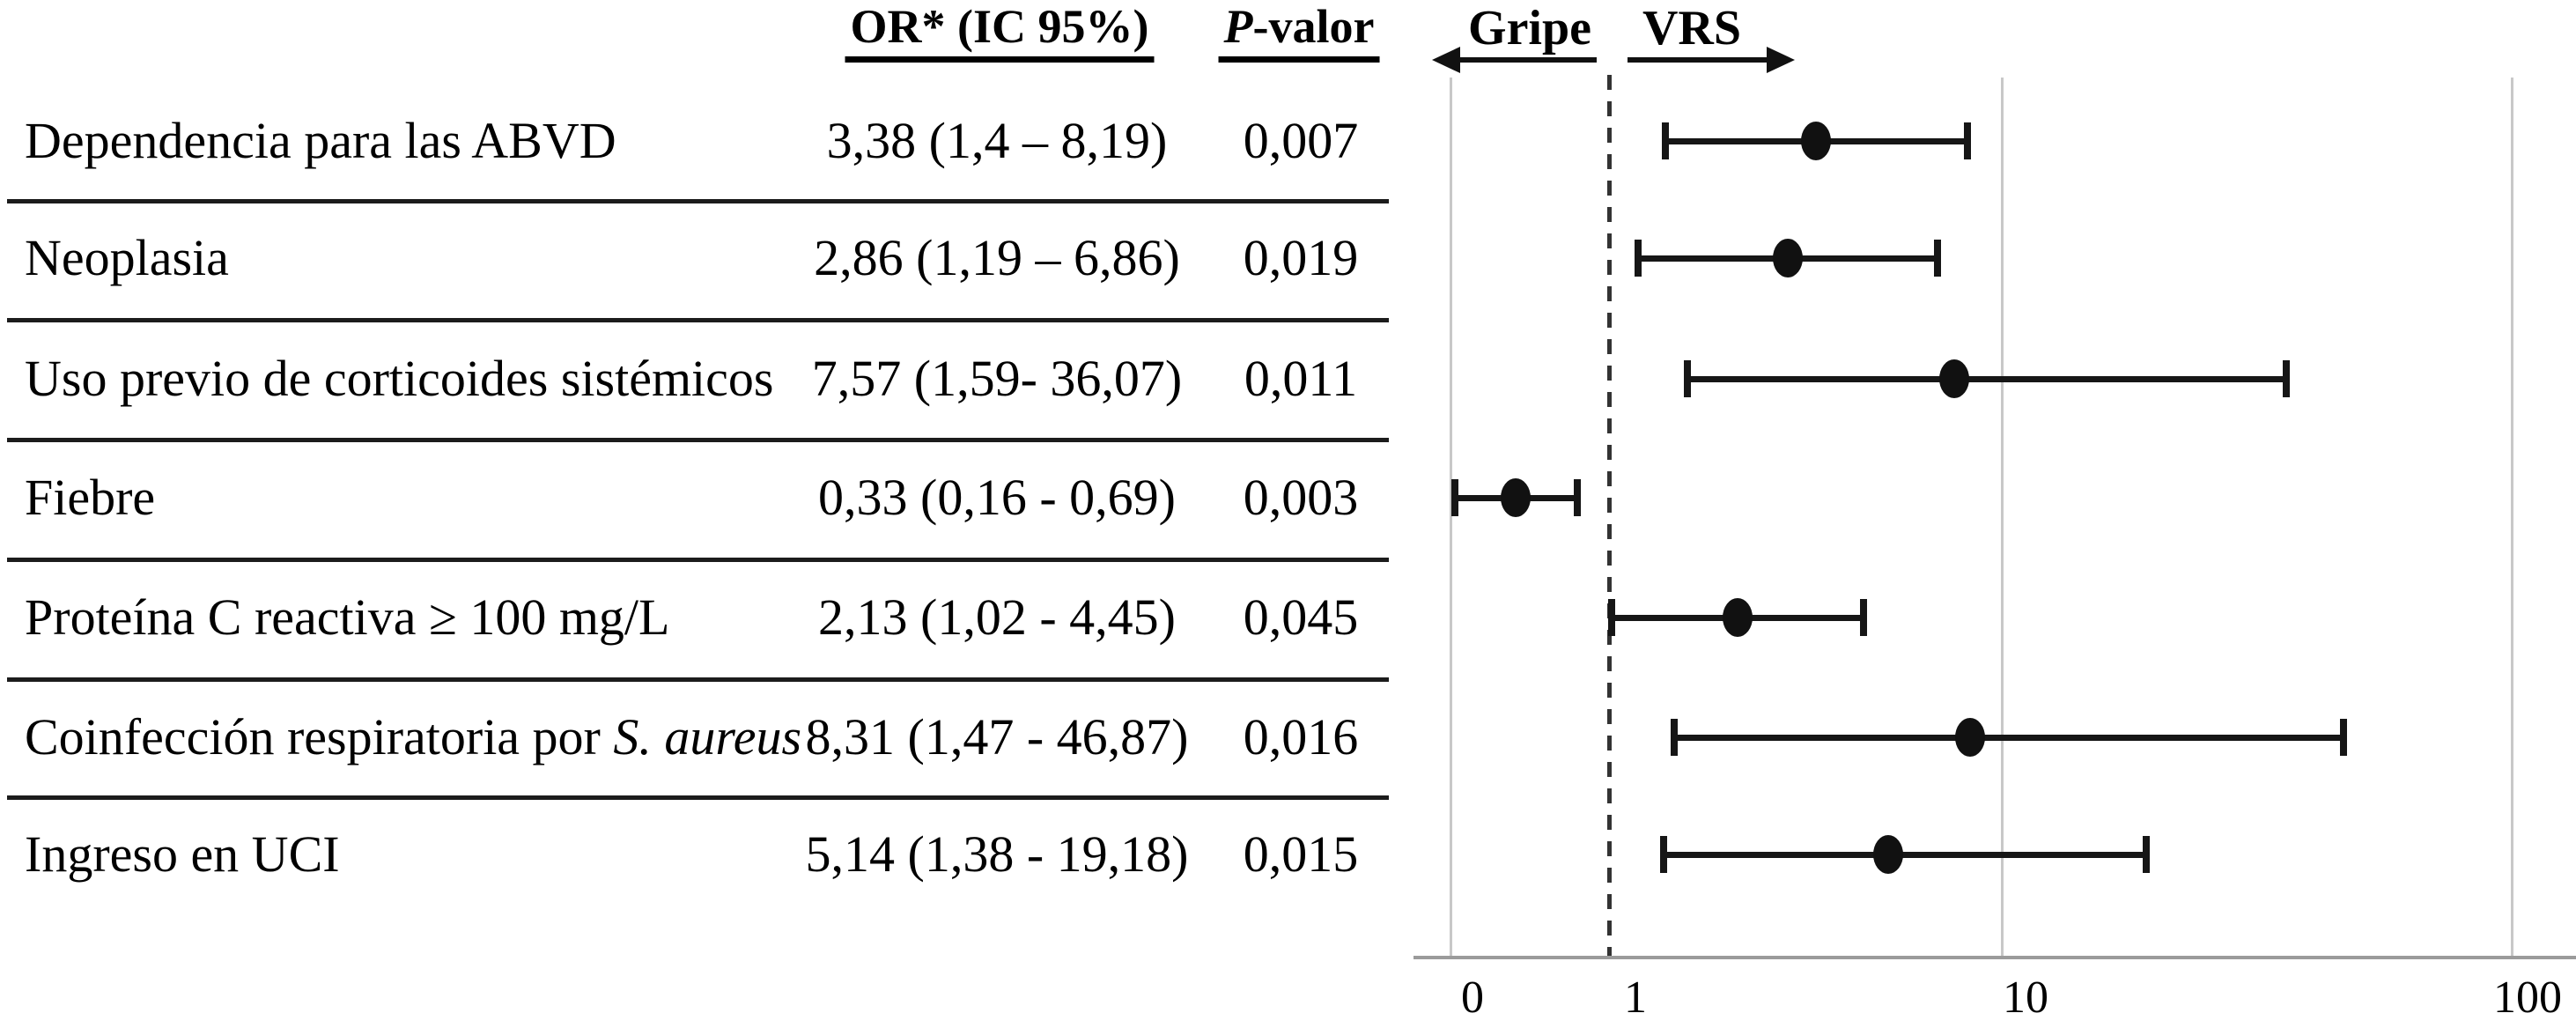  What do you see at coordinates (997, 378) in the screenshot?
I see `or-ci-value: 7,57 (1,59- 36,07)` at bounding box center [997, 378].